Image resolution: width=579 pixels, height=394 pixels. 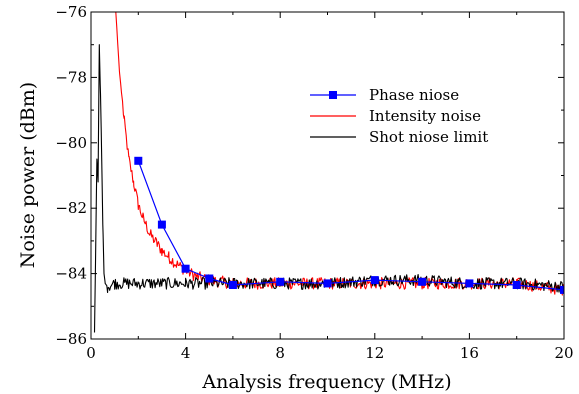 What do you see at coordinates (326, 382) in the screenshot?
I see `x-axis-title: Analysis frequency (MHz)` at bounding box center [326, 382].